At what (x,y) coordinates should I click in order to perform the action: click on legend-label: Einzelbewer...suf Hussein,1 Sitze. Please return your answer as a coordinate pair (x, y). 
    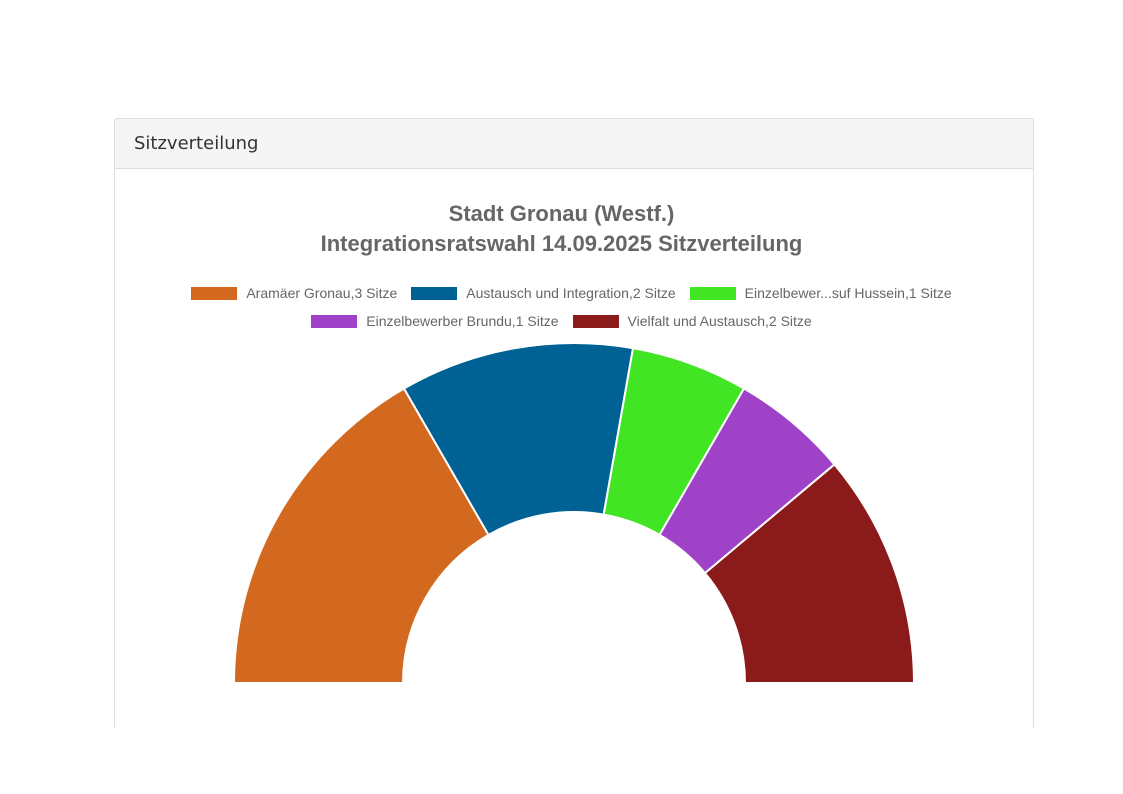
    Looking at the image, I should click on (848, 293).